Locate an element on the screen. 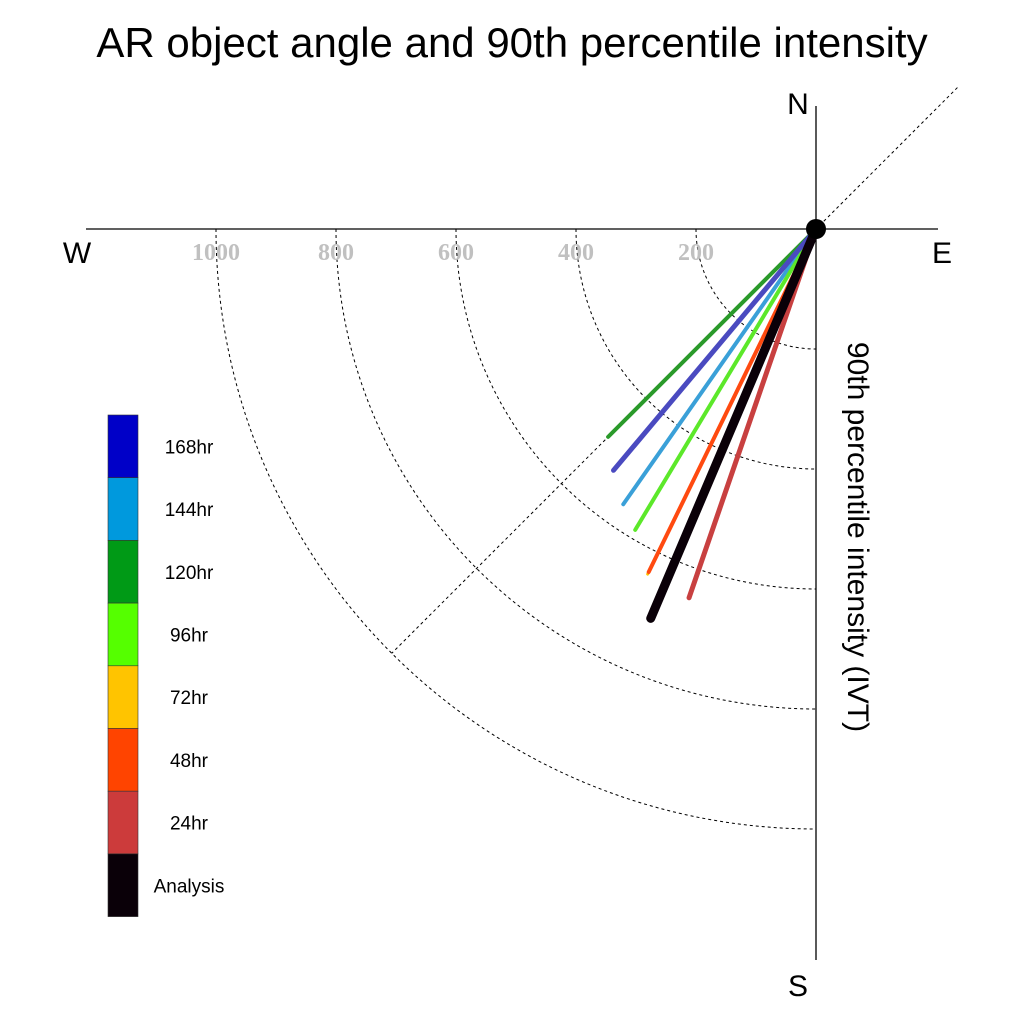 The width and height of the screenshot is (1024, 1024). legend-label: Analysis is located at coordinates (189, 886).